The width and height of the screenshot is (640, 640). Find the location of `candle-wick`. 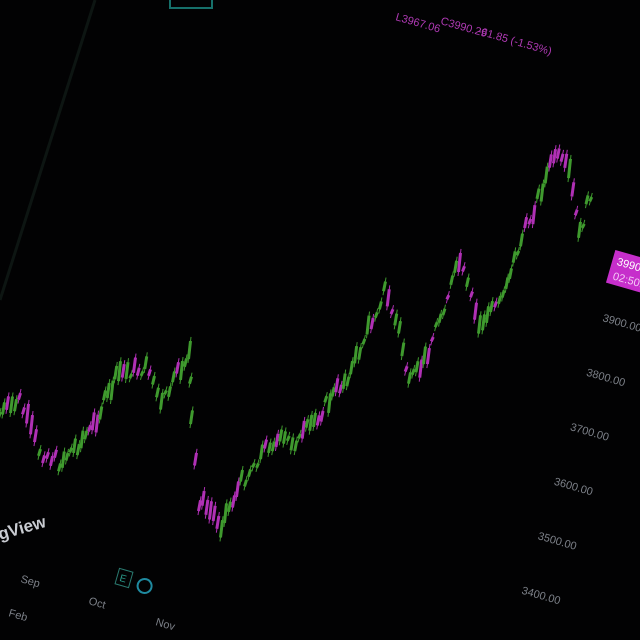

candle-wick is located at coordinates (1, 411).